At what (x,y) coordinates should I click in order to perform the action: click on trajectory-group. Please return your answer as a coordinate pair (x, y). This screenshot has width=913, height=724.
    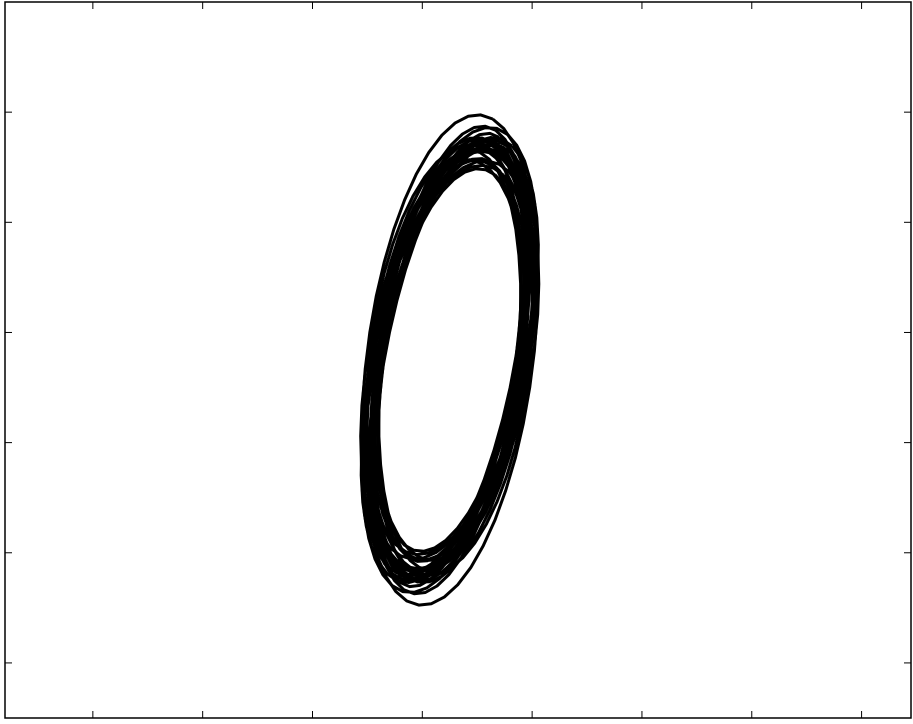
    Looking at the image, I should click on (450, 360).